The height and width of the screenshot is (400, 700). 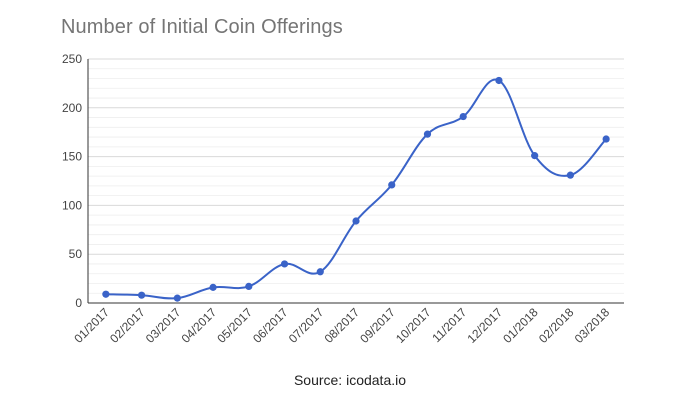 I want to click on x-tick-label: 10/2017, so click(x=413, y=325).